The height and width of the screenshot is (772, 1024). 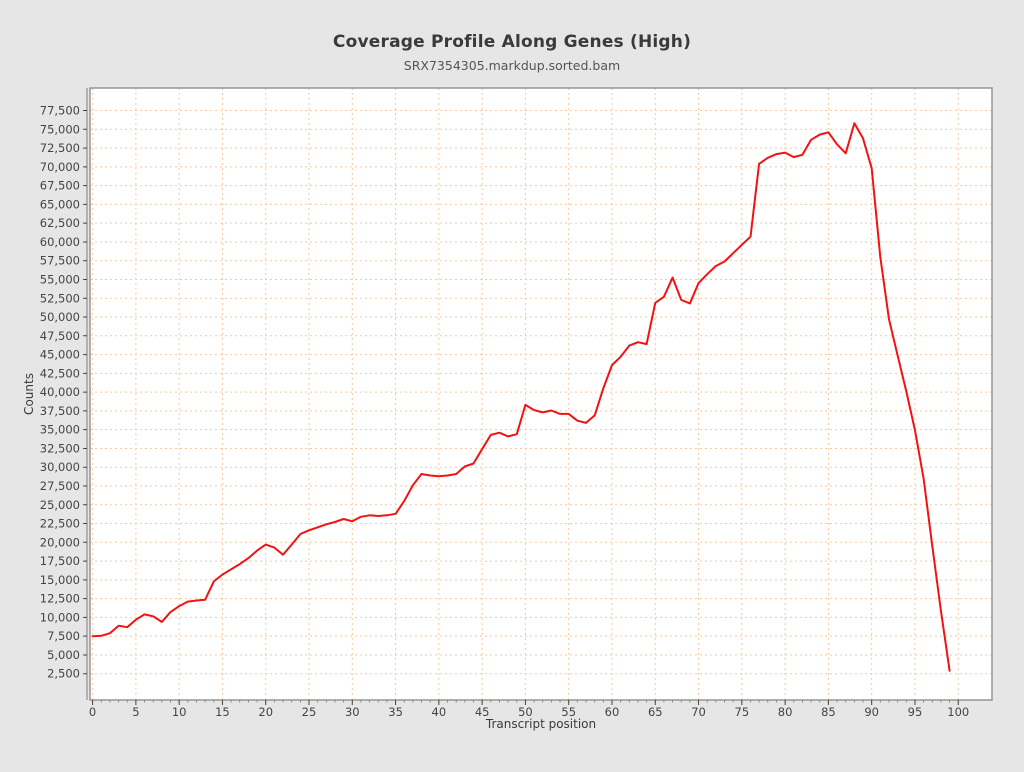 What do you see at coordinates (60, 317) in the screenshot?
I see `y-tick-label: 50,000` at bounding box center [60, 317].